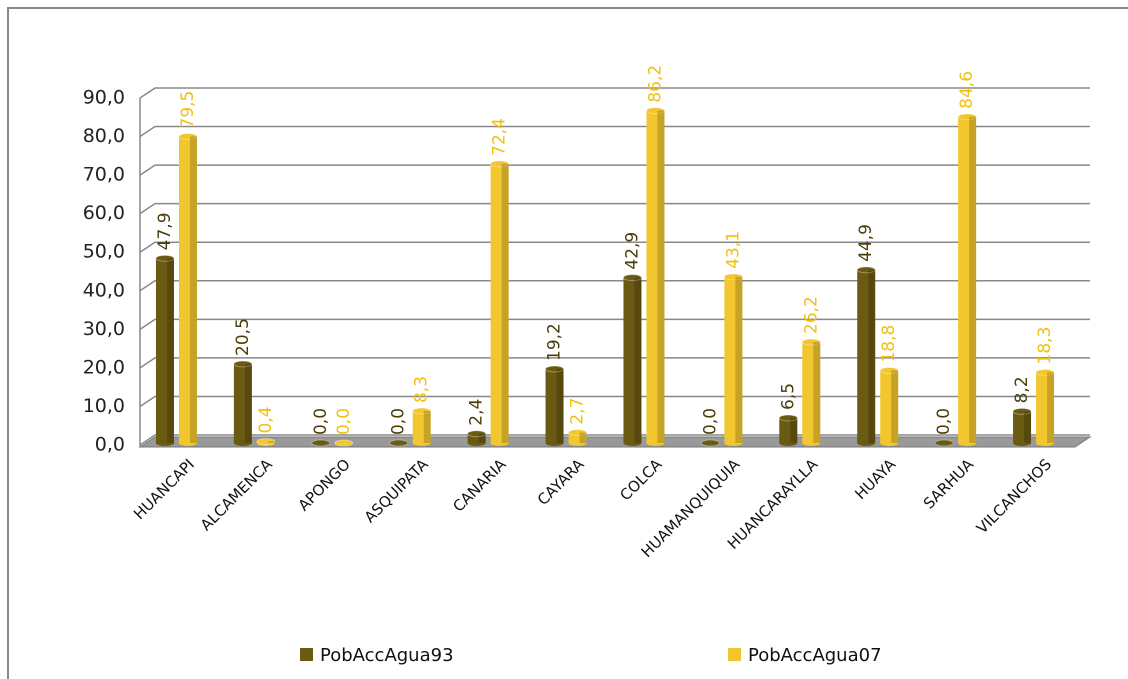  Describe the element at coordinates (479, 485) in the screenshot. I see `x-tick-label: CANARIA` at that location.